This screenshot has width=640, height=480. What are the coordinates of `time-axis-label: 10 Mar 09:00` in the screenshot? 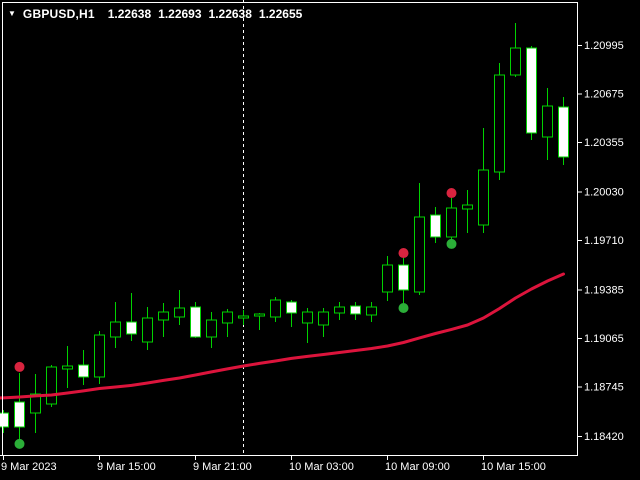 It's located at (417, 467).